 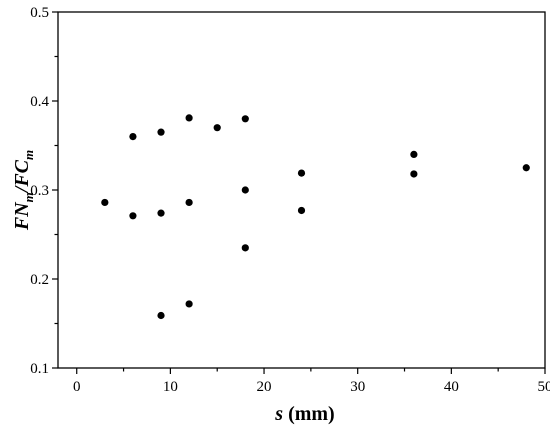 What do you see at coordinates (309, 414) in the screenshot?
I see `x-axis-unit: (mm)` at bounding box center [309, 414].